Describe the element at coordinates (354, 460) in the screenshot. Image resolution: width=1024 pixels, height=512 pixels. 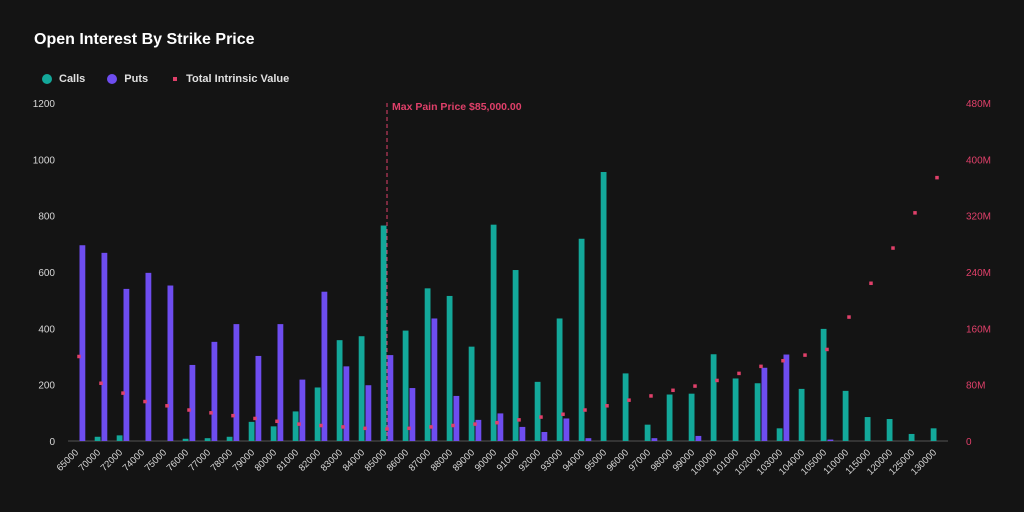
I see `x-tick-label: 84000` at that location.